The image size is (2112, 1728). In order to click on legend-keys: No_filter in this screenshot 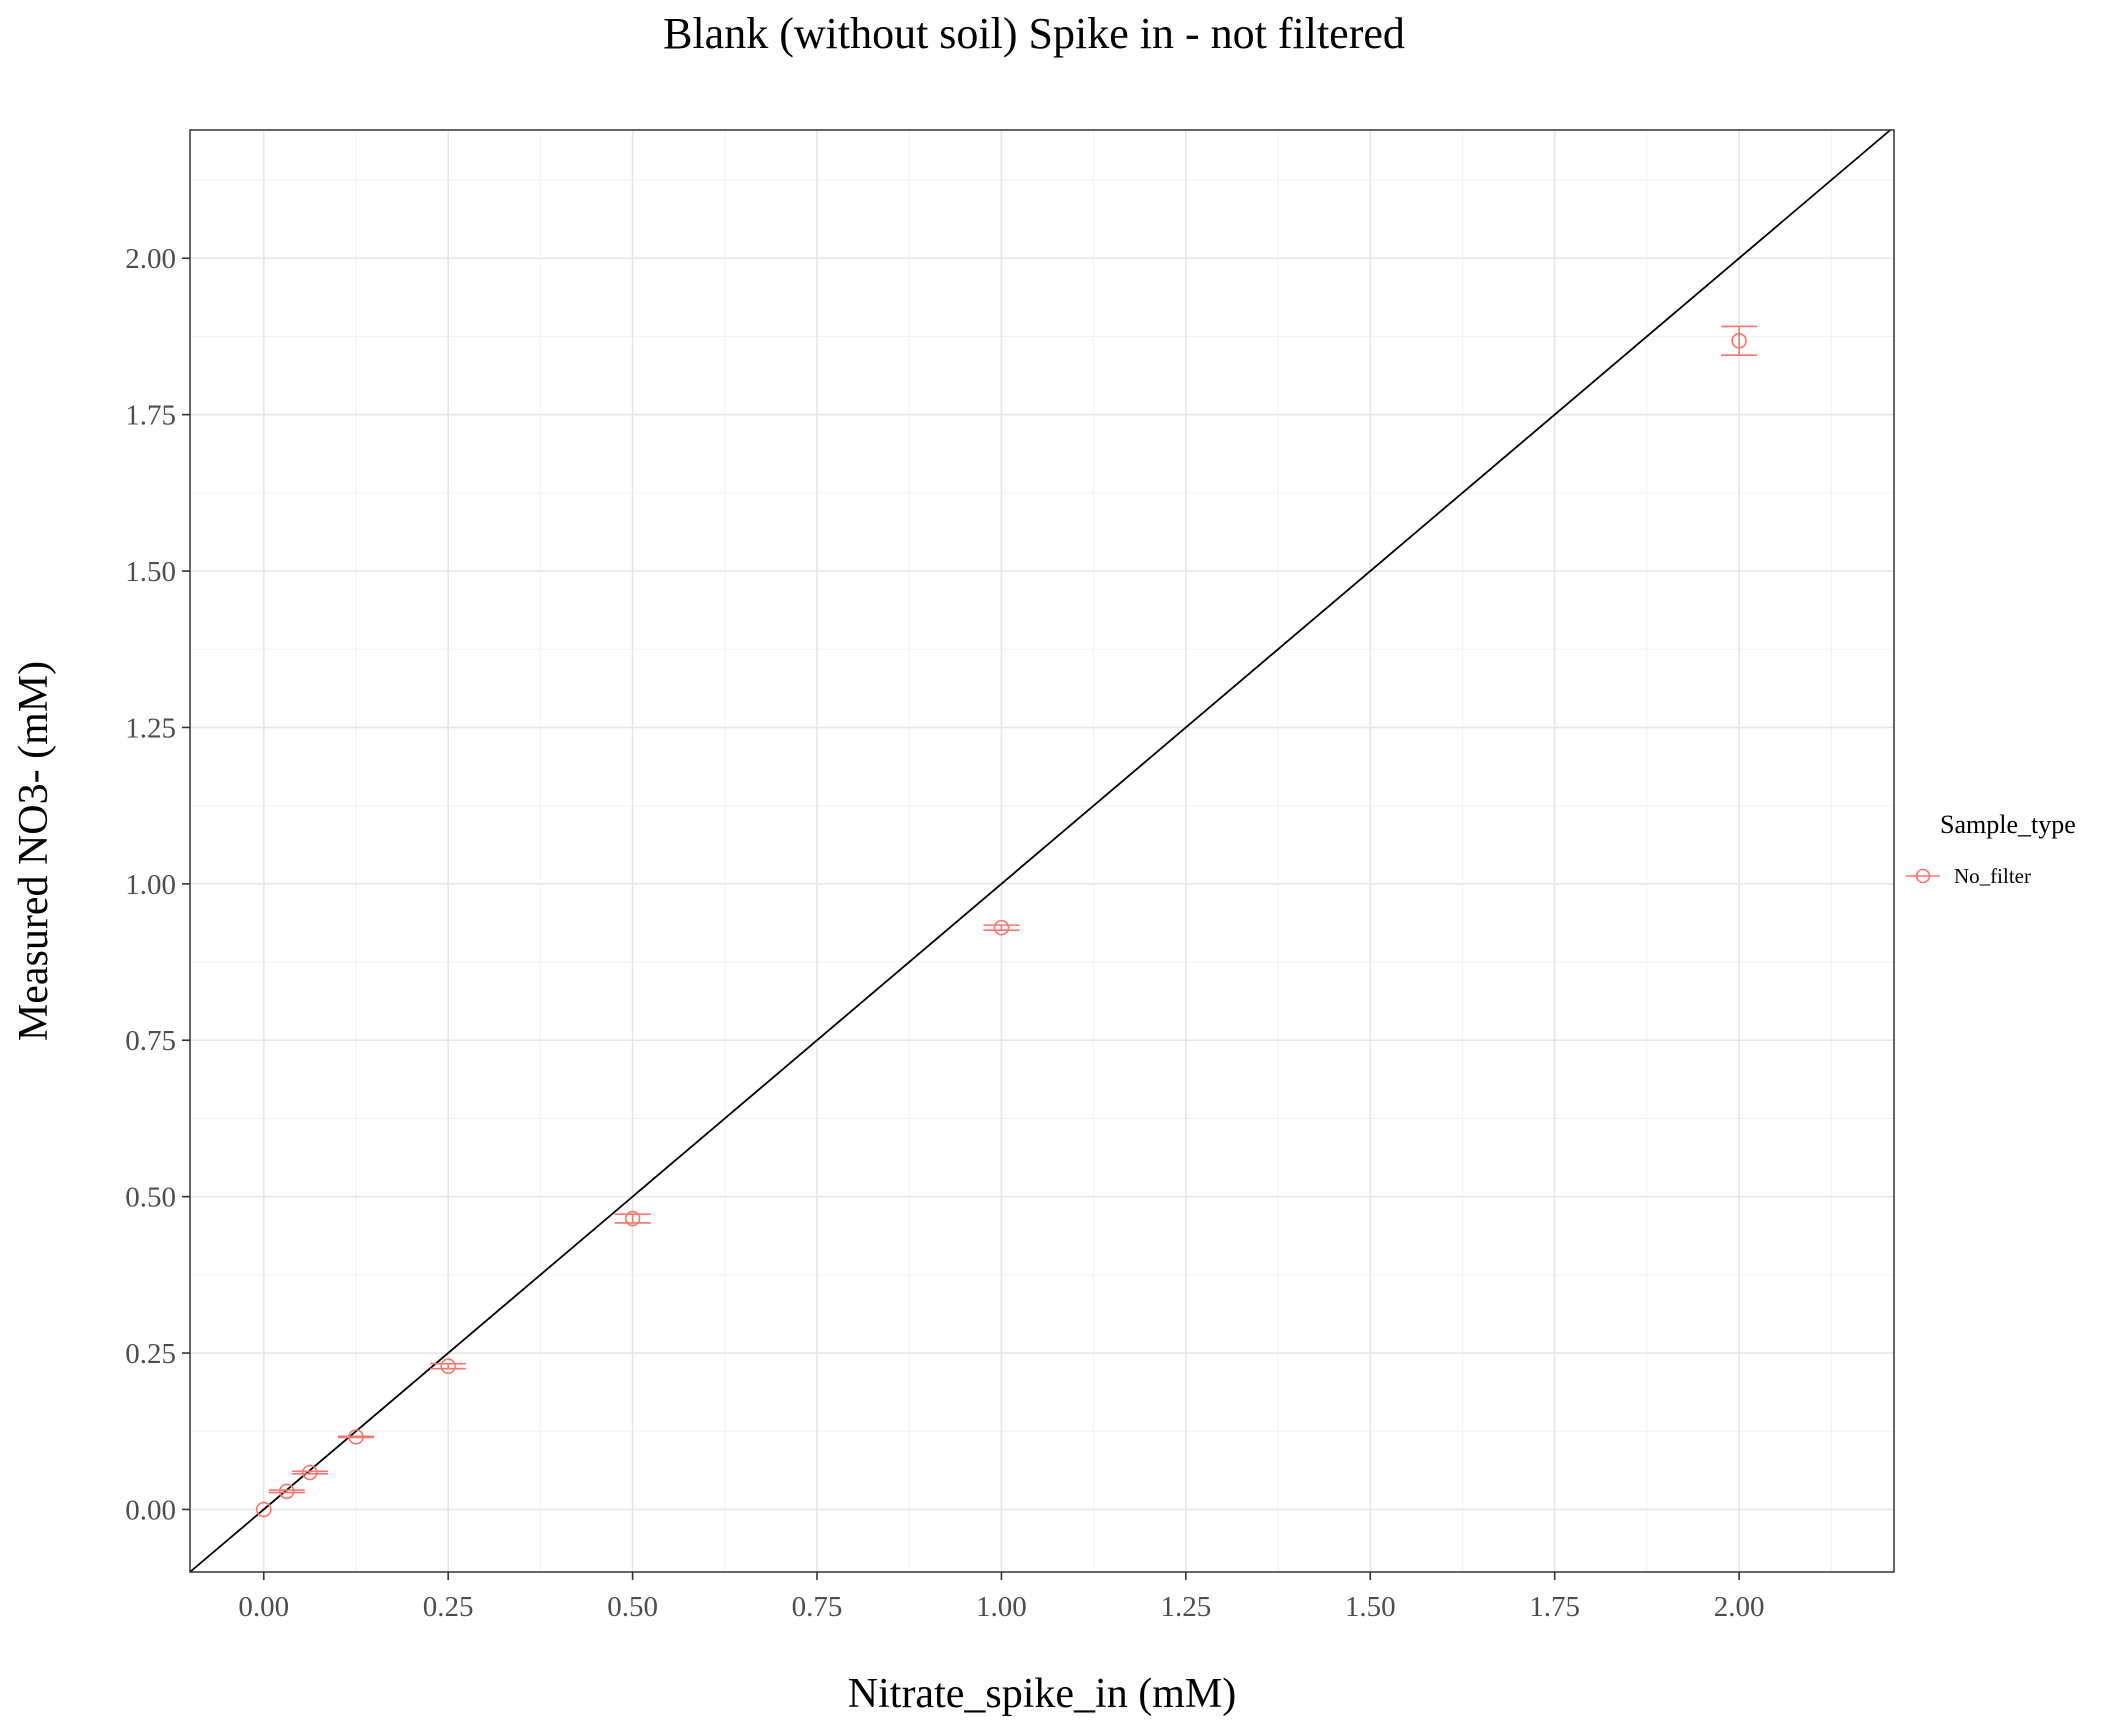, I will do `click(1968, 876)`.